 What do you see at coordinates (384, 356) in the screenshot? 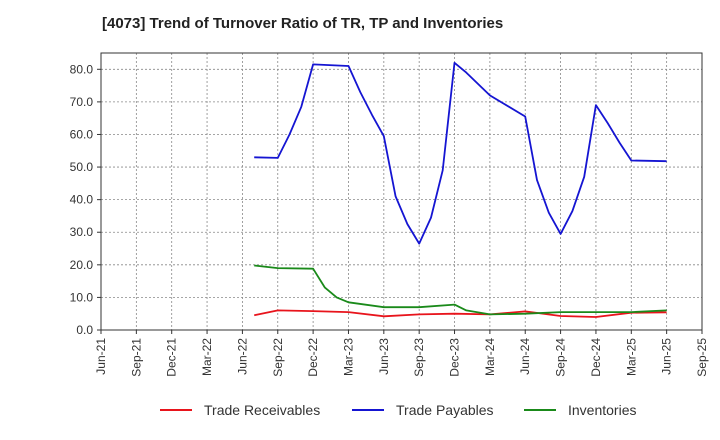
I see `x-tick-label: Jun-23` at bounding box center [384, 356].